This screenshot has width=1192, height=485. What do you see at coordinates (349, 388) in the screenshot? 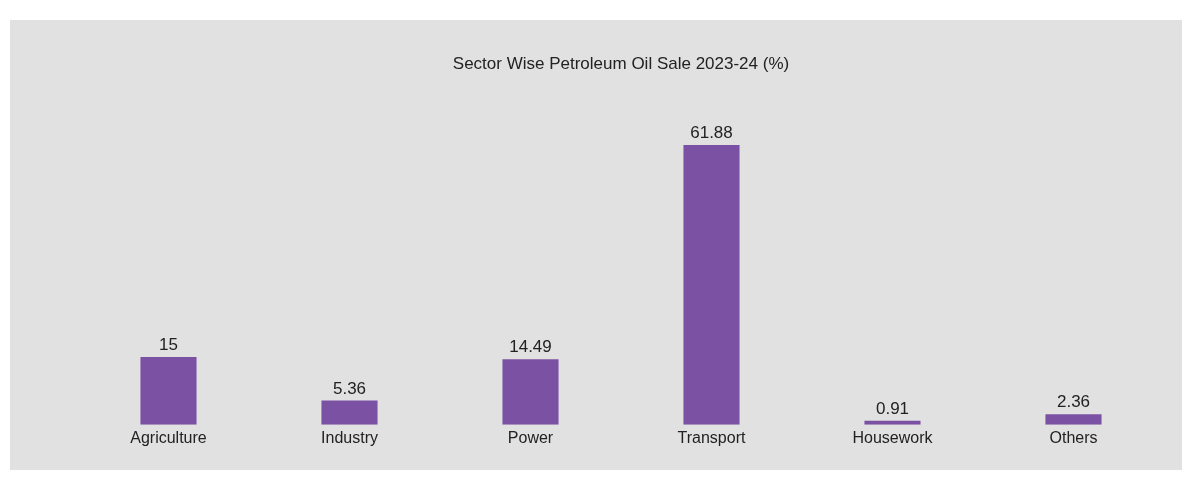
I see `data-label: 5.36` at bounding box center [349, 388].